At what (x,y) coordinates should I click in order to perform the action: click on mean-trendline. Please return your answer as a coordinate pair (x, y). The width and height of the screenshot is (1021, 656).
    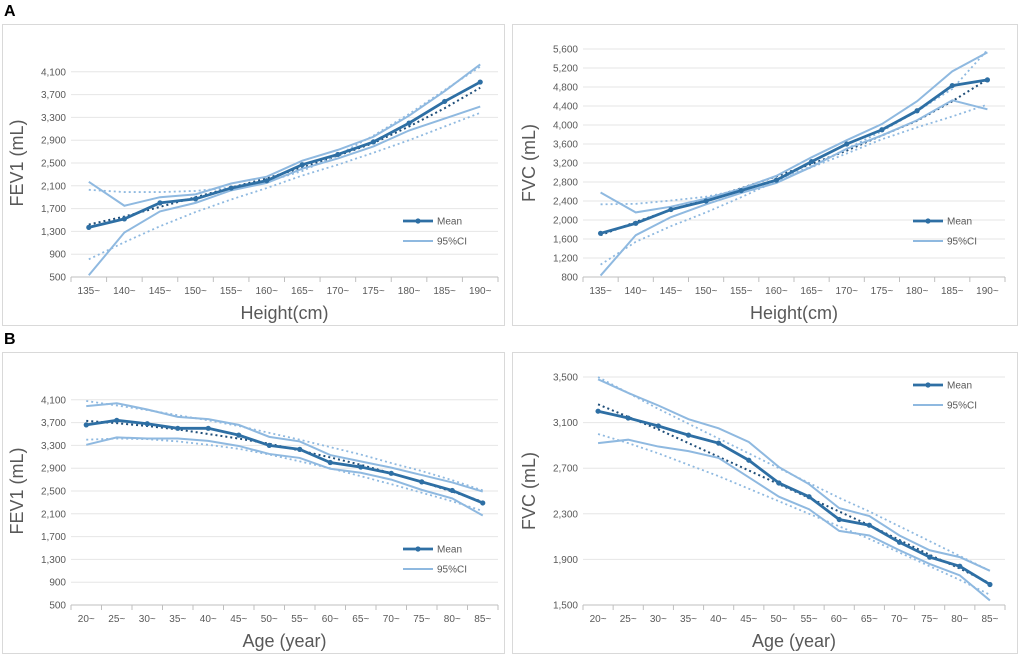
    Looking at the image, I should click on (794, 494).